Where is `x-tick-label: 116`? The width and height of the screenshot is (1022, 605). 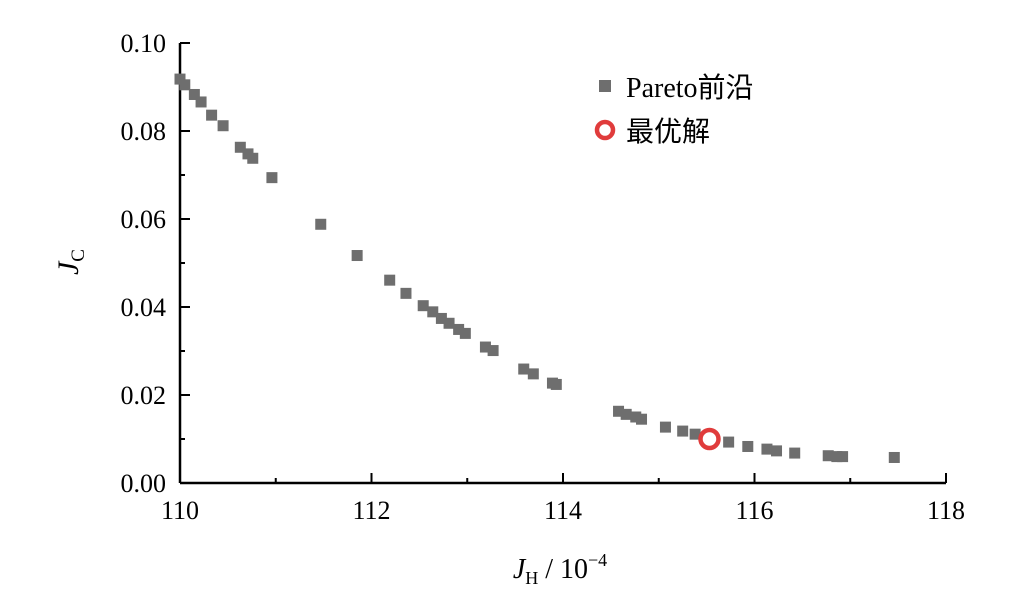
x-tick-label: 116 is located at coordinates (754, 510).